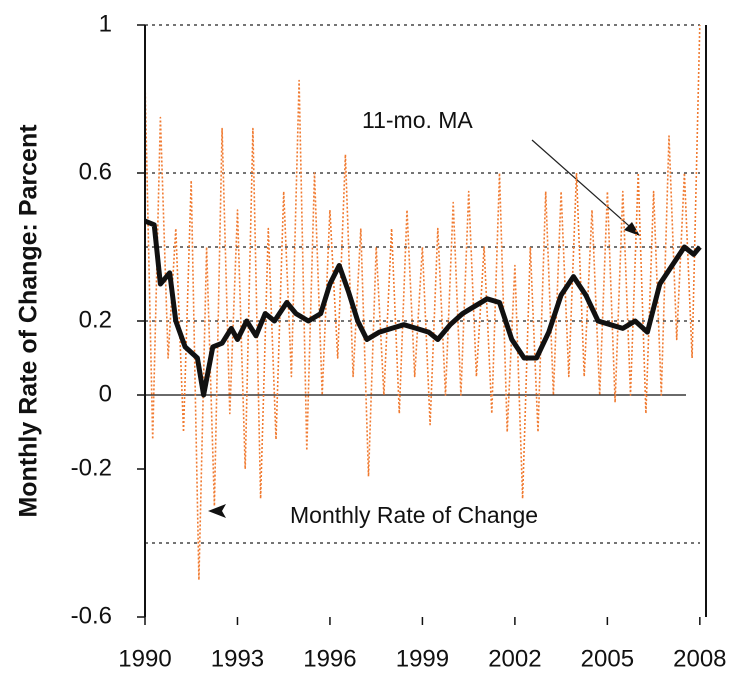 This screenshot has height=681, width=737. What do you see at coordinates (105, 23) in the screenshot?
I see `y-tick-label: 1` at bounding box center [105, 23].